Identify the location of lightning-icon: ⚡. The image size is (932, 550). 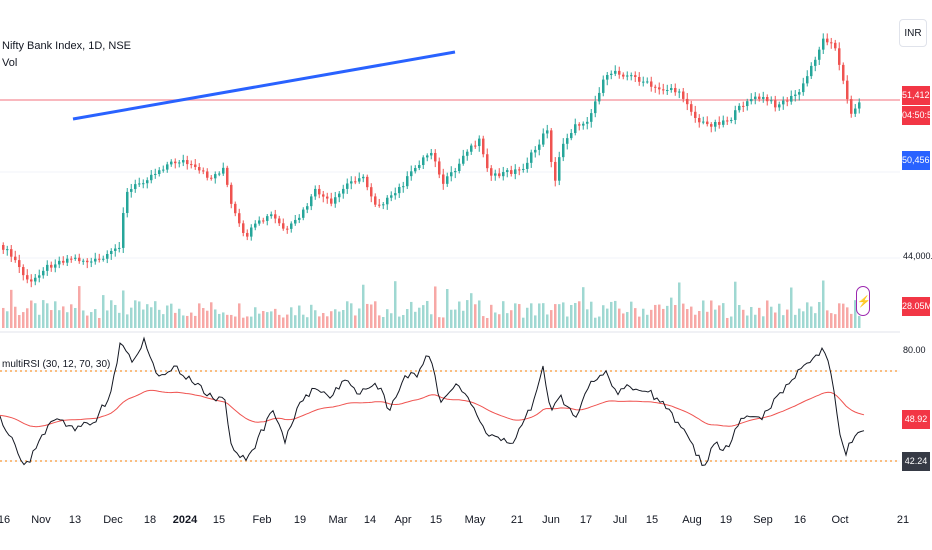
(863, 301).